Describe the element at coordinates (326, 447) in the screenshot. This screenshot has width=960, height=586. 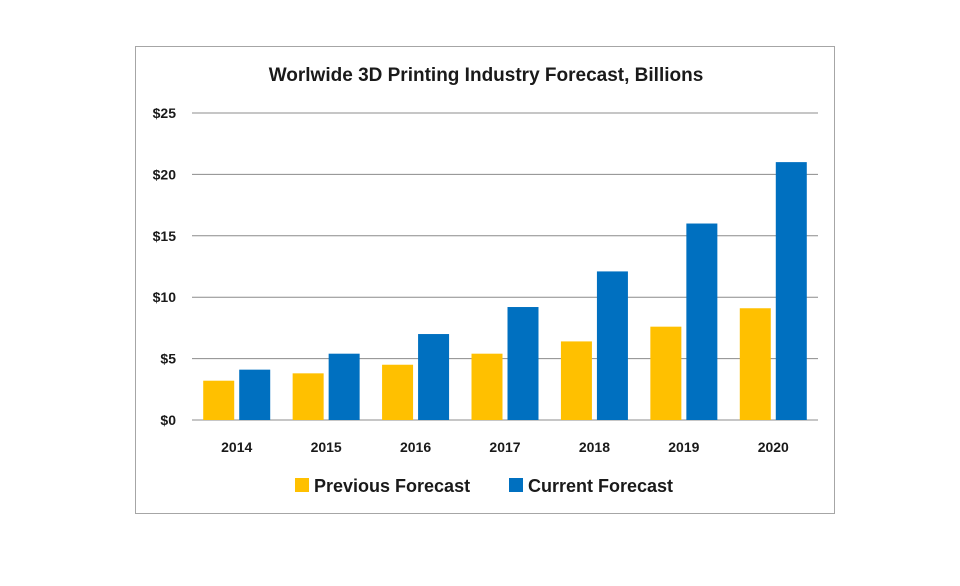
I see `x-tick-label: 2015` at that location.